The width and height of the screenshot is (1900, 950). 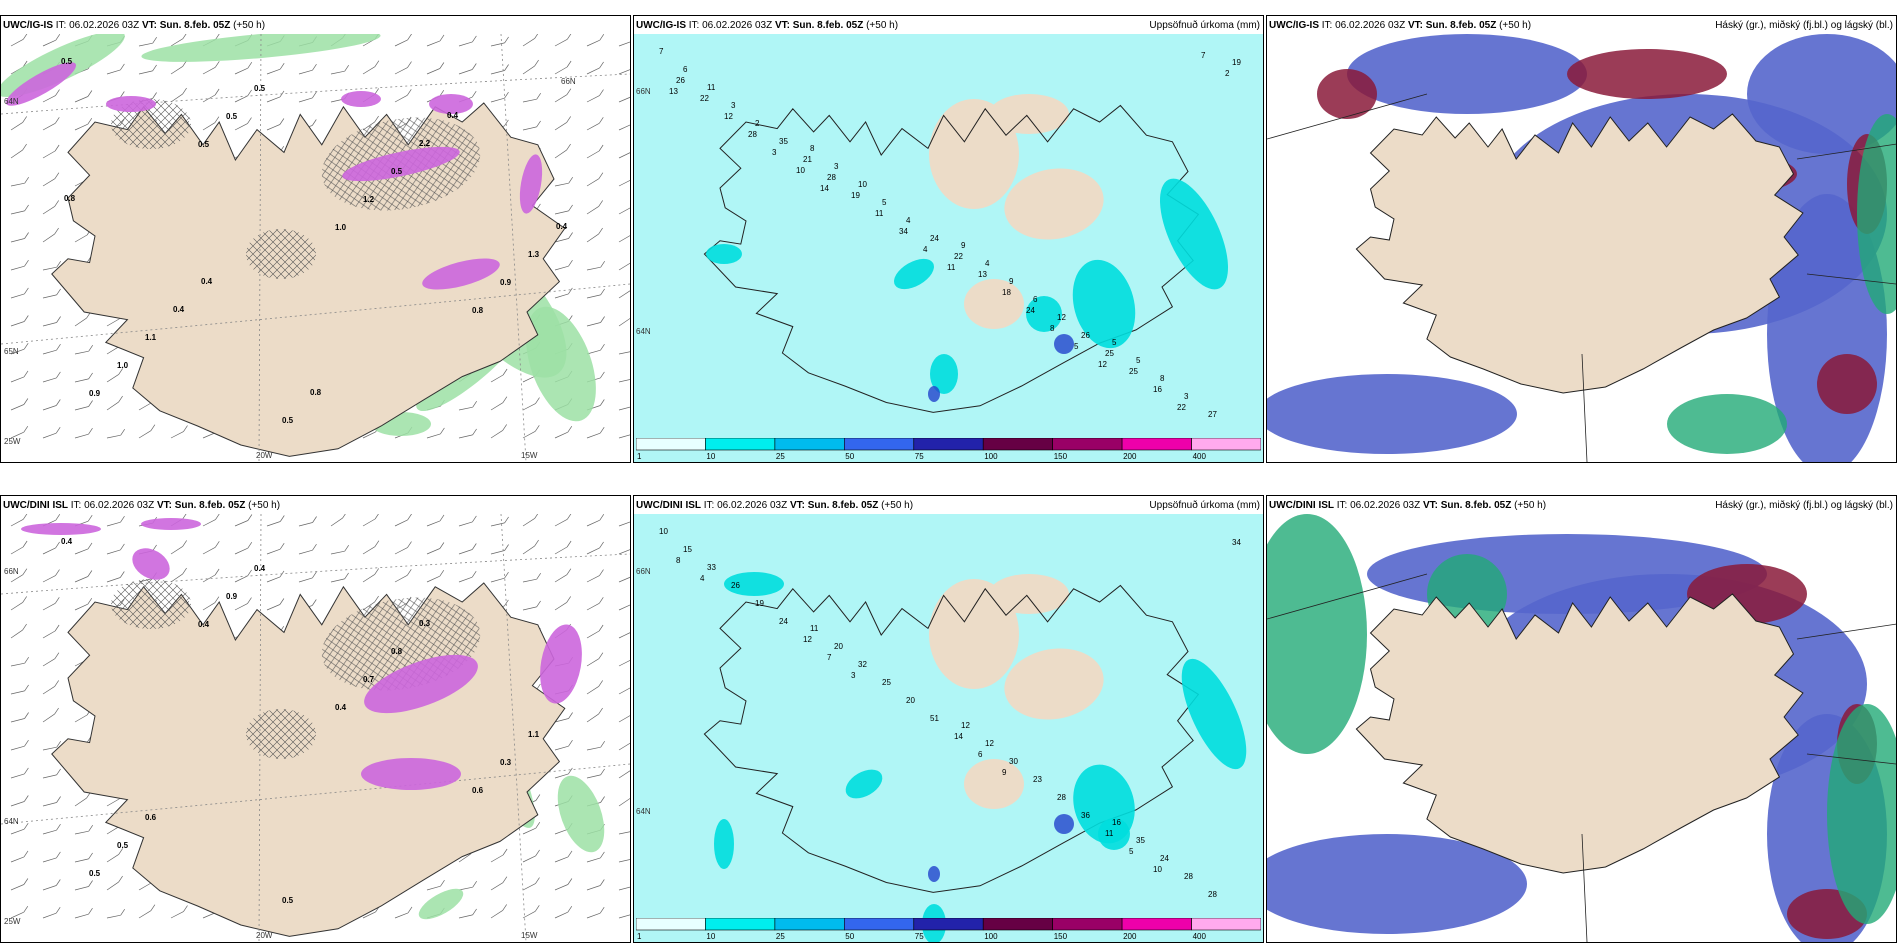 What do you see at coordinates (151, 337) in the screenshot?
I see `value-label: 1.1` at bounding box center [151, 337].